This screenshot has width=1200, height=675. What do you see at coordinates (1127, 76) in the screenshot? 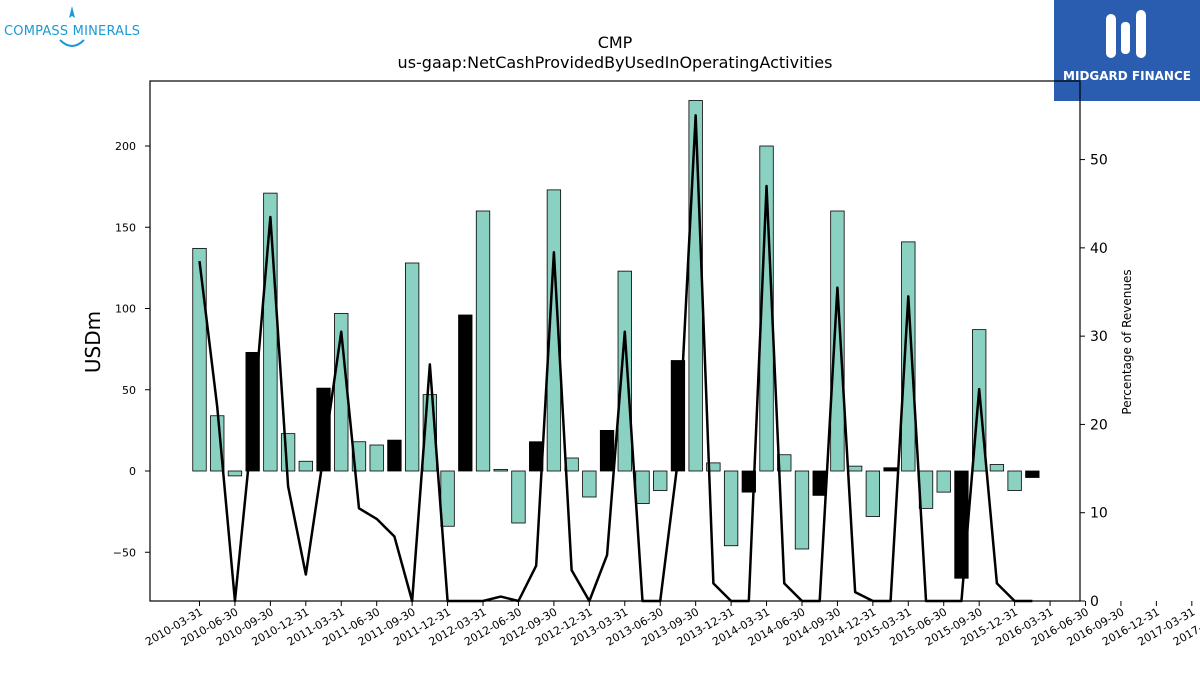
I see `midgard-logo-text: MIDGARD FINANCE` at bounding box center [1127, 76].